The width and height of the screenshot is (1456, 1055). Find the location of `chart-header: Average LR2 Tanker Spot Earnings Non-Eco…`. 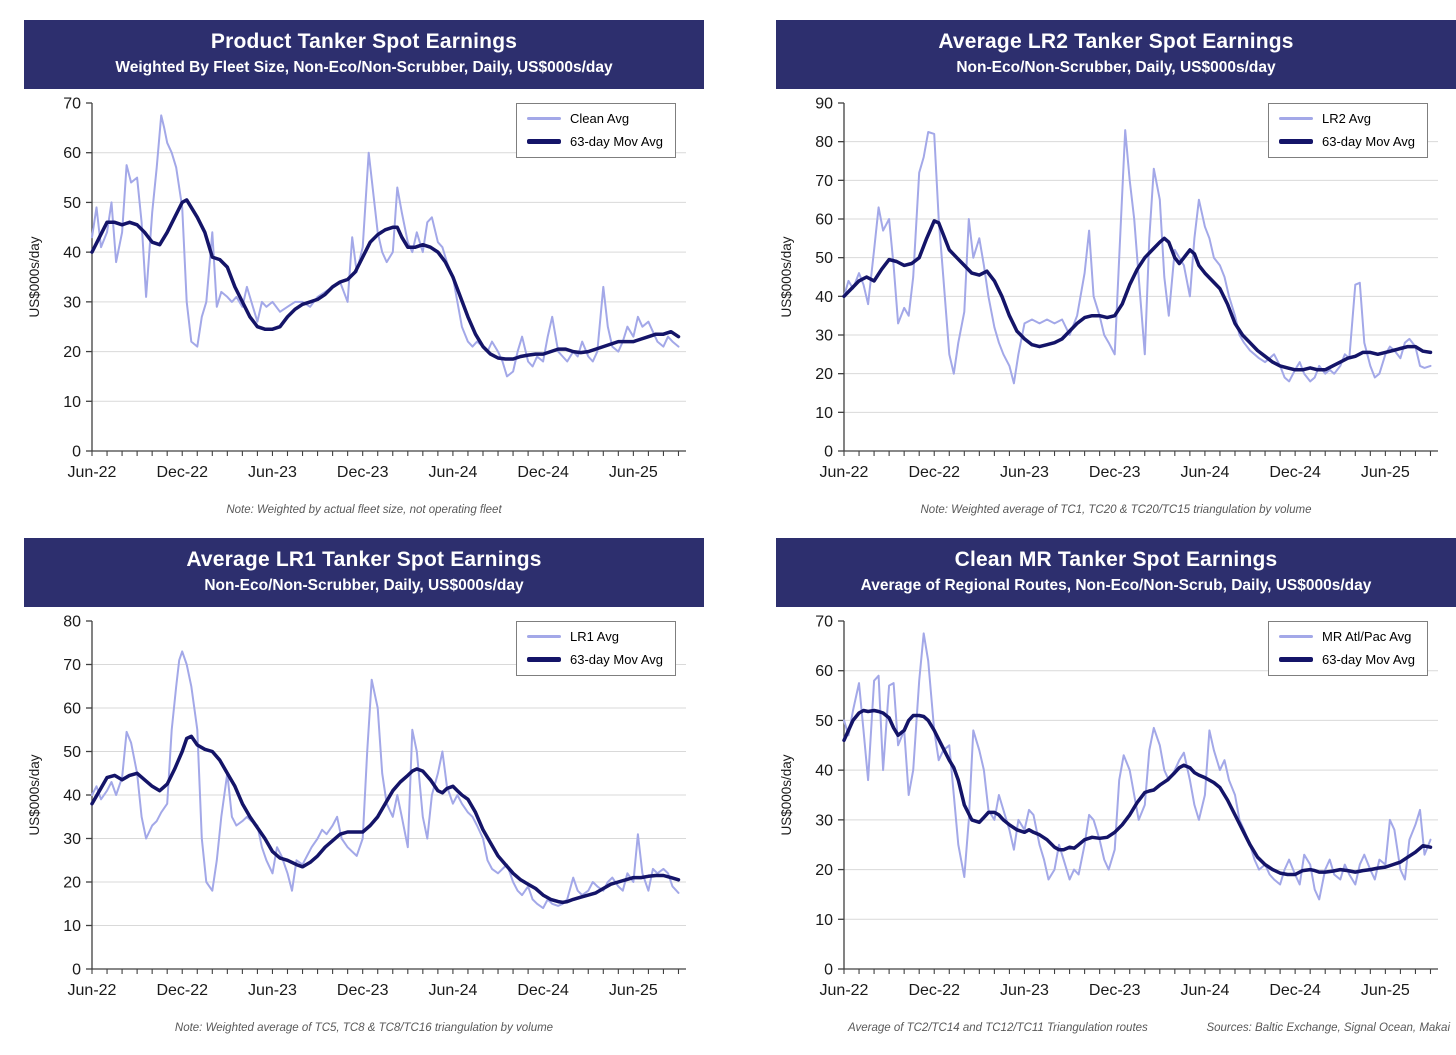

chart-header: Average LR2 Tanker Spot Earnings Non-Eco… is located at coordinates (1116, 54).